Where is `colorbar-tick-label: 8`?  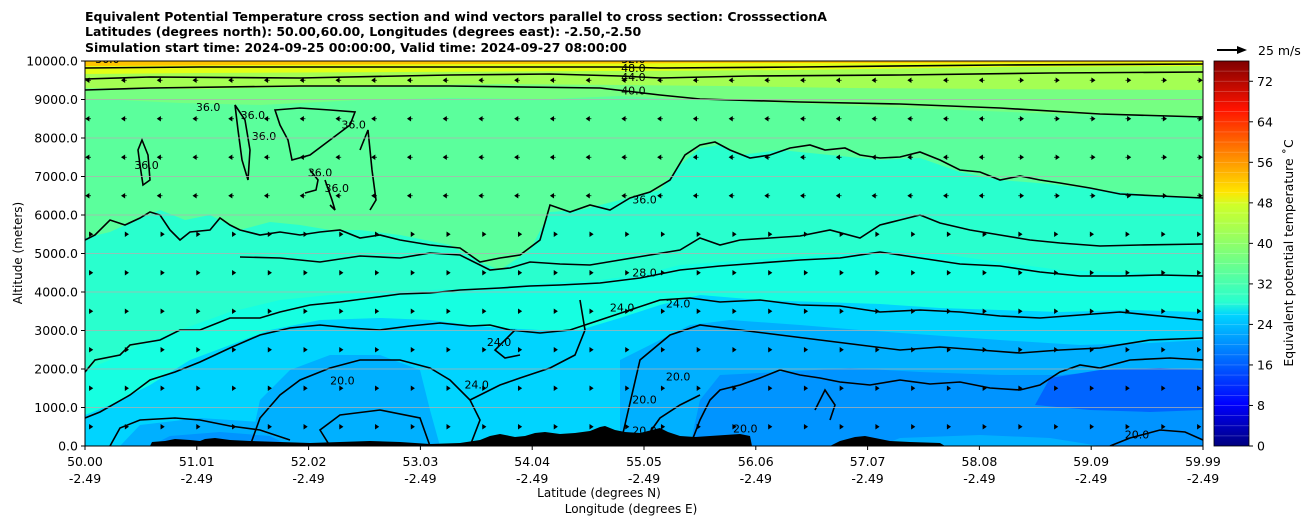 colorbar-tick-label: 8 is located at coordinates (1261, 405).